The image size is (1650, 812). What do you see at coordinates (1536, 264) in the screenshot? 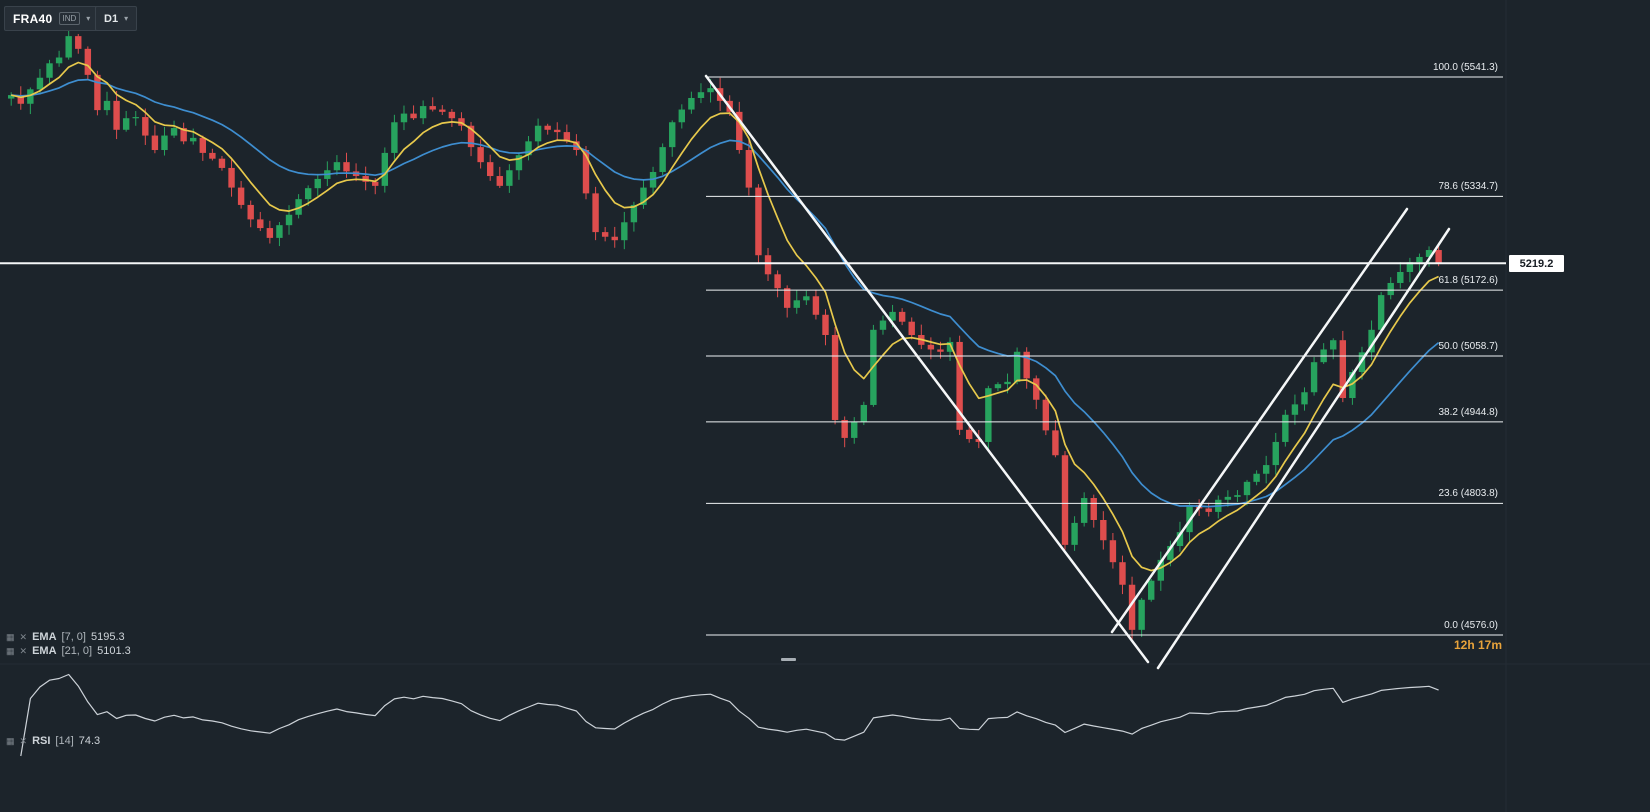
I see `current-price-flag: 5219.2` at bounding box center [1536, 264].